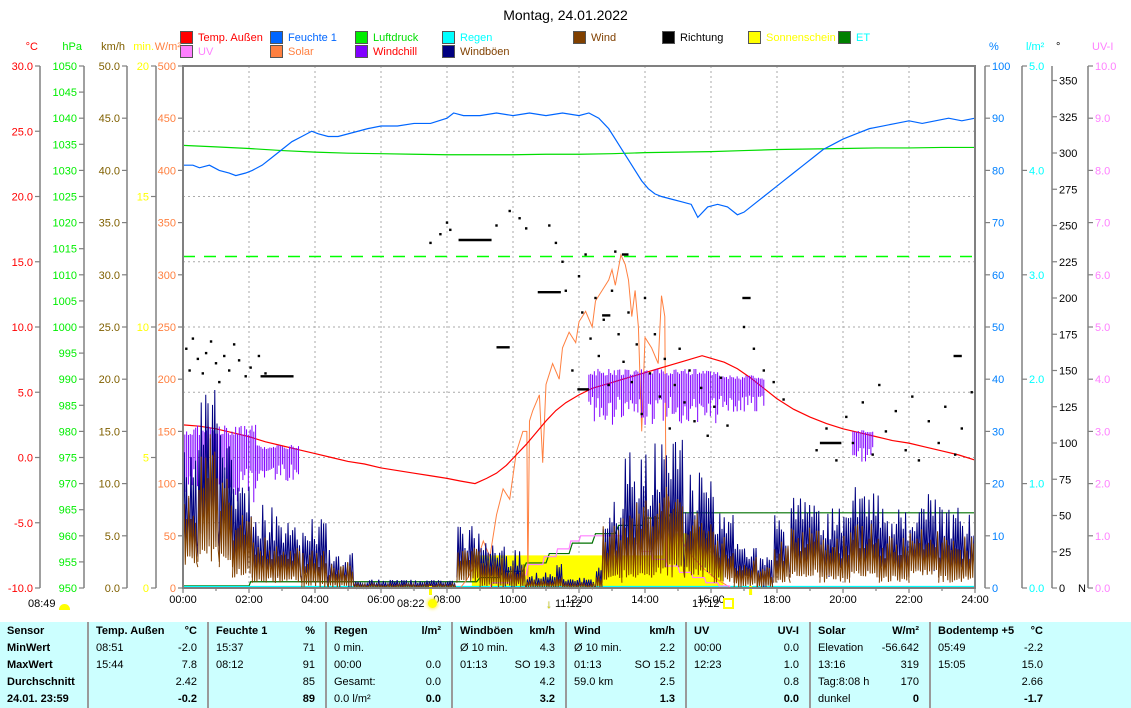  What do you see at coordinates (187, 648) in the screenshot?
I see `table-cell-value: -2.0` at bounding box center [187, 648].